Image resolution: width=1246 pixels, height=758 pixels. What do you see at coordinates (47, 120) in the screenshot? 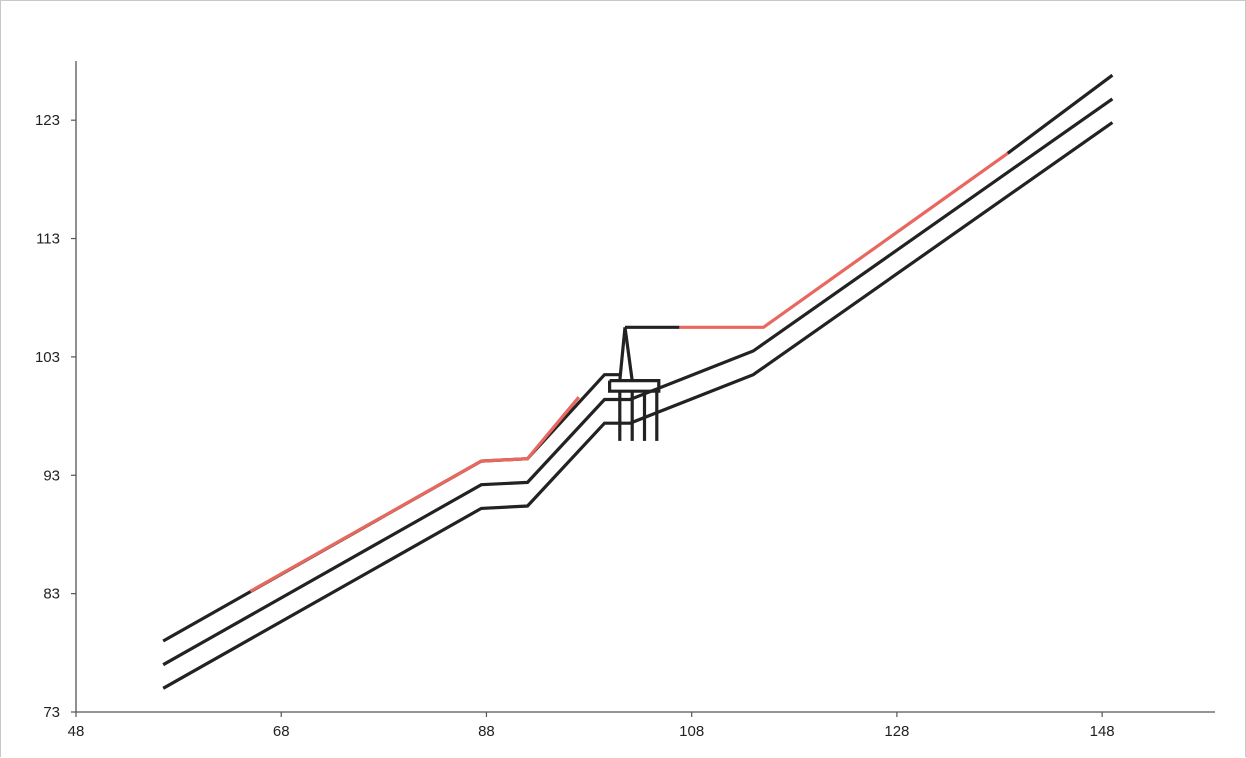
I see `y-tick-label: 123` at bounding box center [47, 120].